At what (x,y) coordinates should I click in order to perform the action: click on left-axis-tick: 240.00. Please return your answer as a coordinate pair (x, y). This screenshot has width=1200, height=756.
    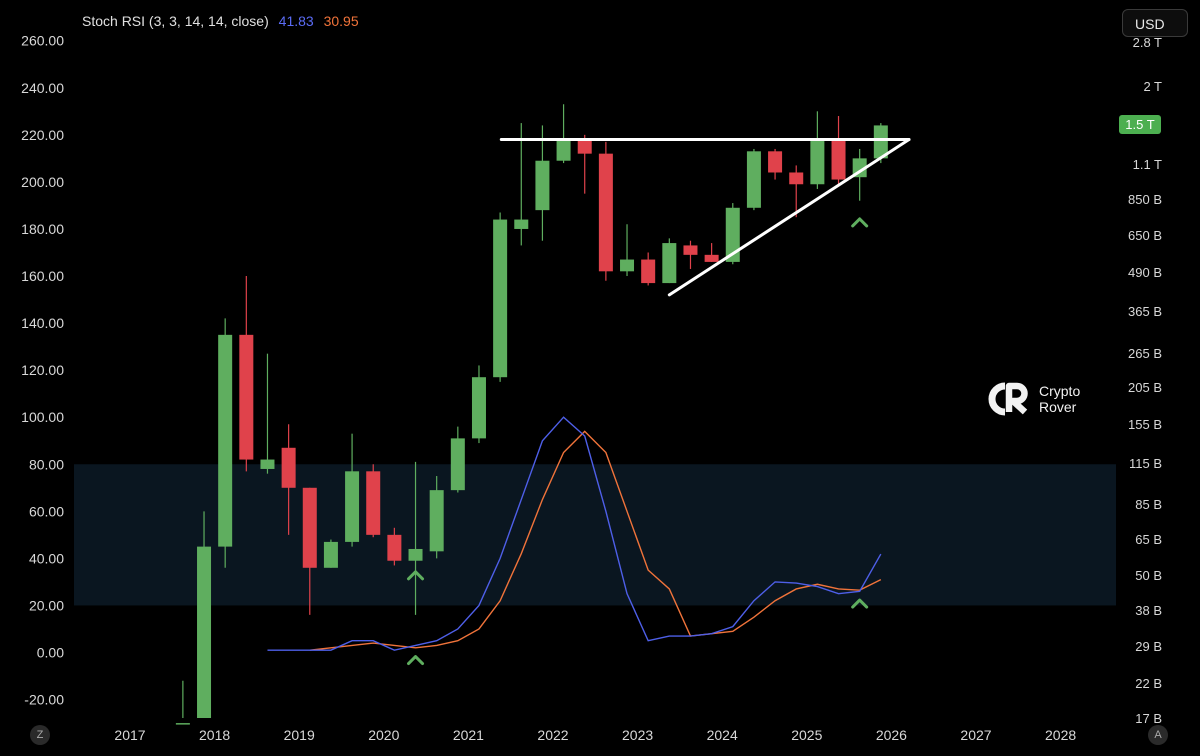
    Looking at the image, I should click on (42, 88).